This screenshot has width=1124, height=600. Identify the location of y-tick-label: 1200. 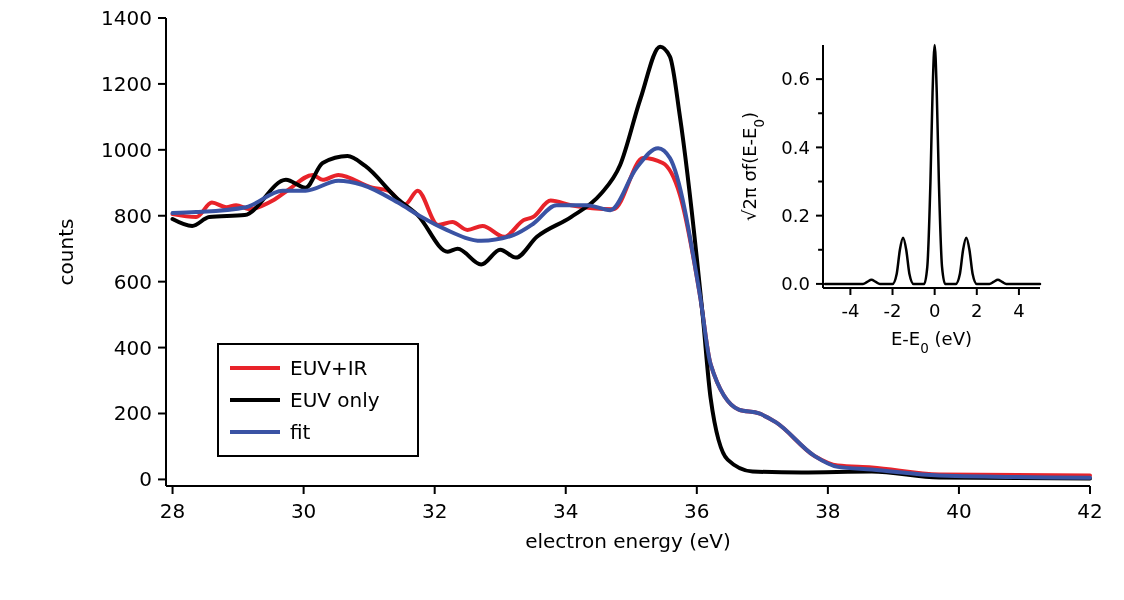
(126, 83).